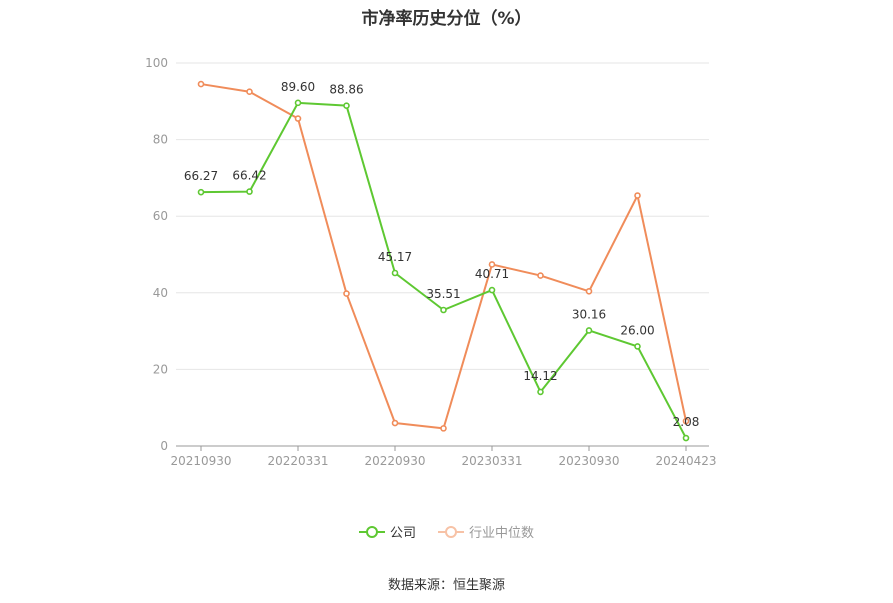 The image size is (893, 603). I want to click on data-label: 2.08, so click(686, 422).